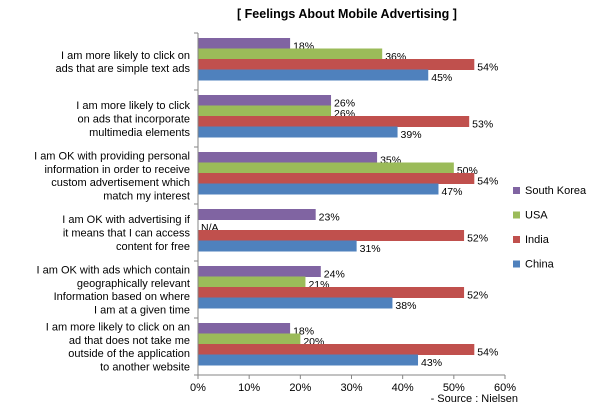 The height and width of the screenshot is (416, 593). What do you see at coordinates (300, 388) in the screenshot?
I see `x-tick-label: 20%` at bounding box center [300, 388].